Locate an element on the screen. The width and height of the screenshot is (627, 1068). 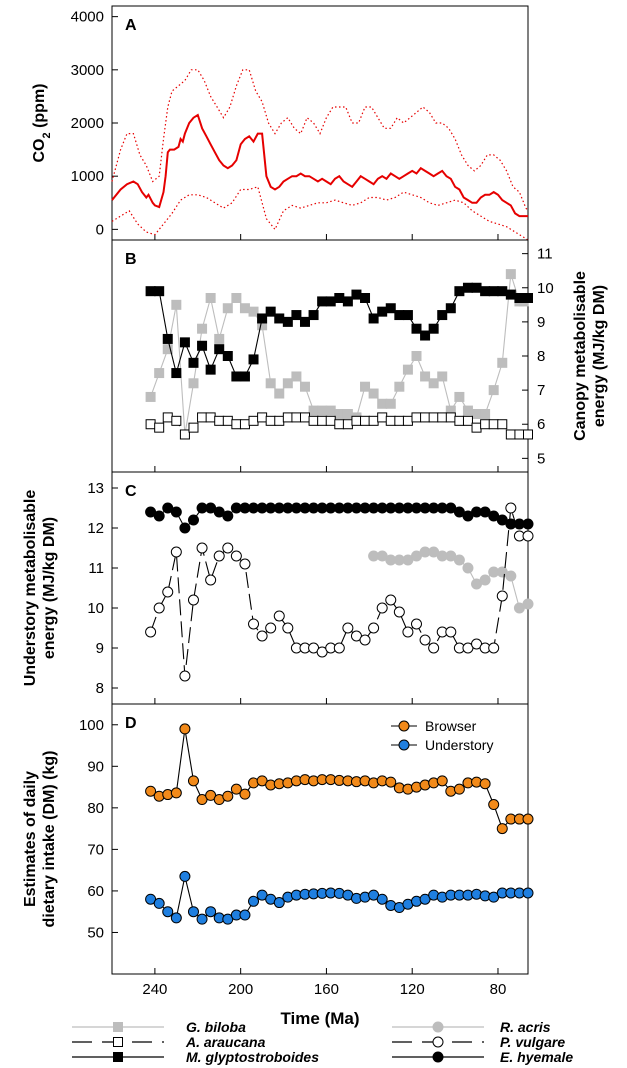
y-axis-label: CO2 (ppm) is located at coordinates (42, 123).